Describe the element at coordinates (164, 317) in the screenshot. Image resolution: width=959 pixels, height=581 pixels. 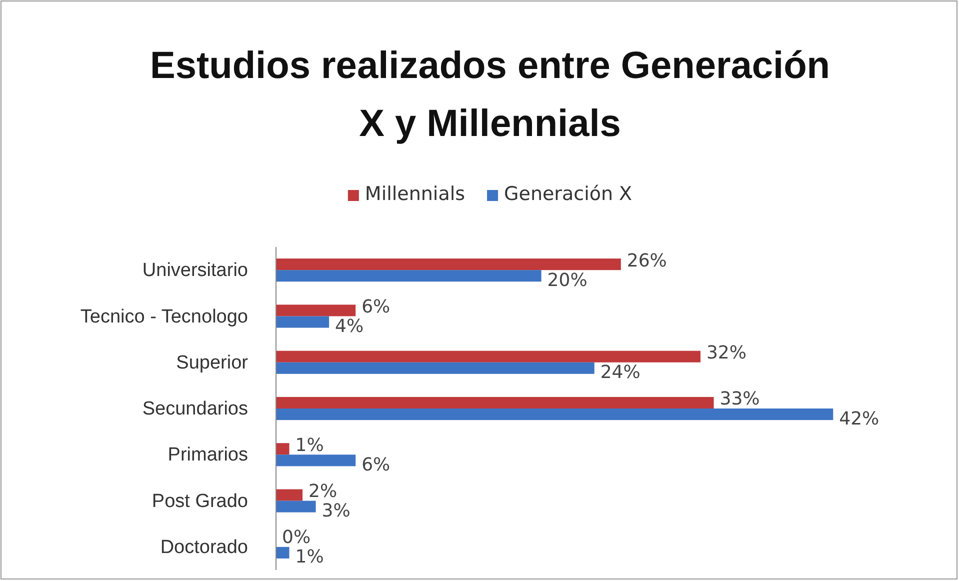
I see `y-tick-label: Tecnico - Tecnologo` at that location.